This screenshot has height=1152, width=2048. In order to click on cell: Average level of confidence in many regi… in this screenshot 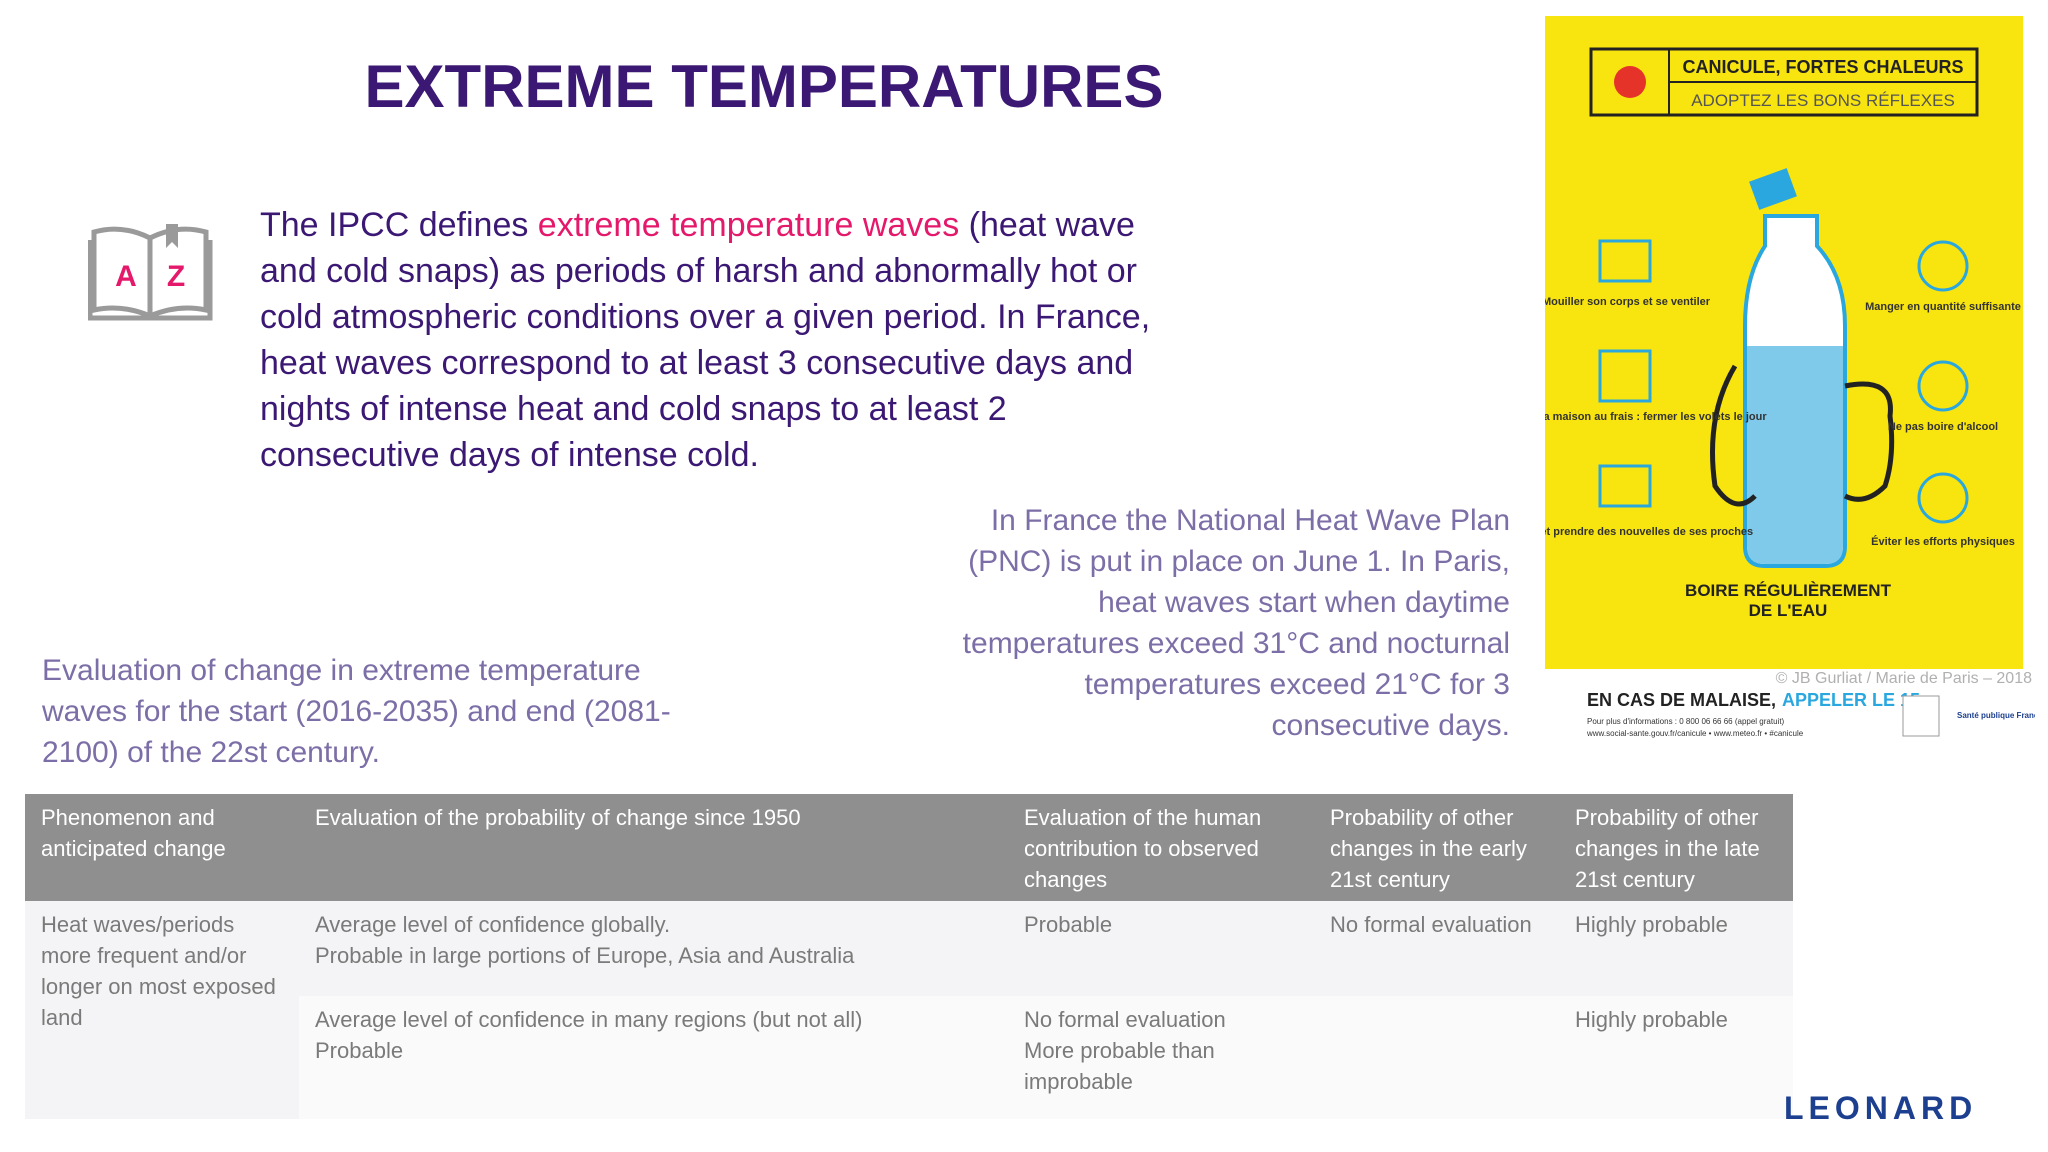, I will do `click(653, 1057)`.